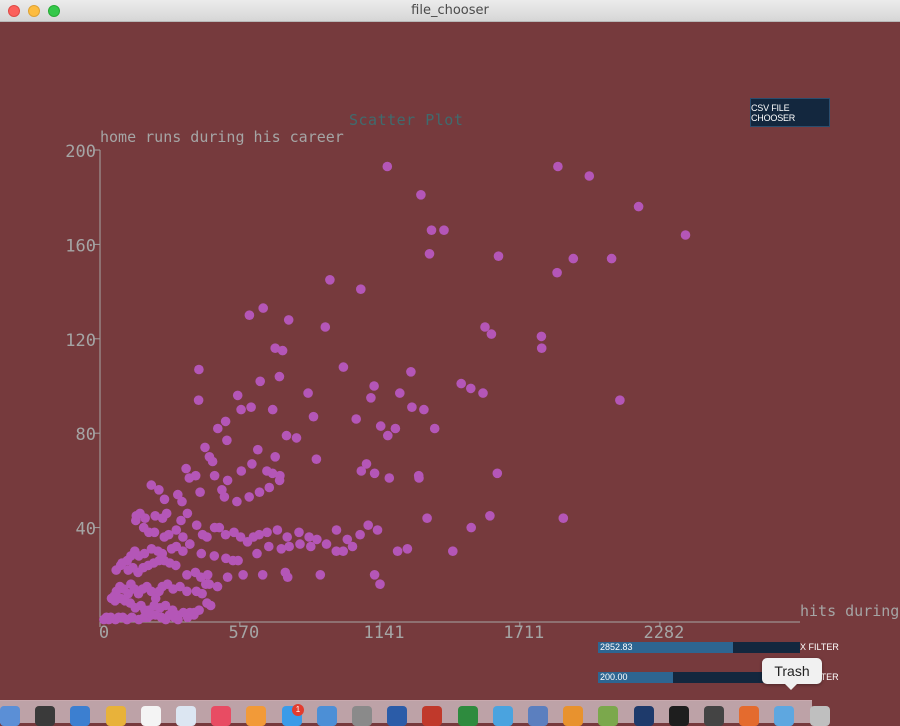  What do you see at coordinates (614, 677) in the screenshot?
I see `y-filter-value: 200.00` at bounding box center [614, 677].